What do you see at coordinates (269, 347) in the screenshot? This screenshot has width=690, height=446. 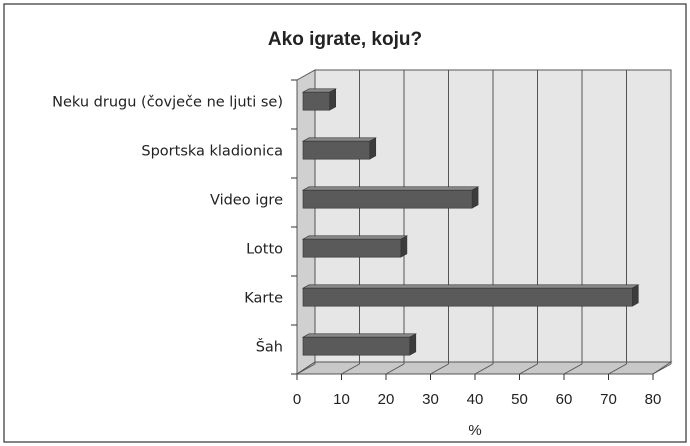 I see `y-tick-label: Šah` at bounding box center [269, 347].